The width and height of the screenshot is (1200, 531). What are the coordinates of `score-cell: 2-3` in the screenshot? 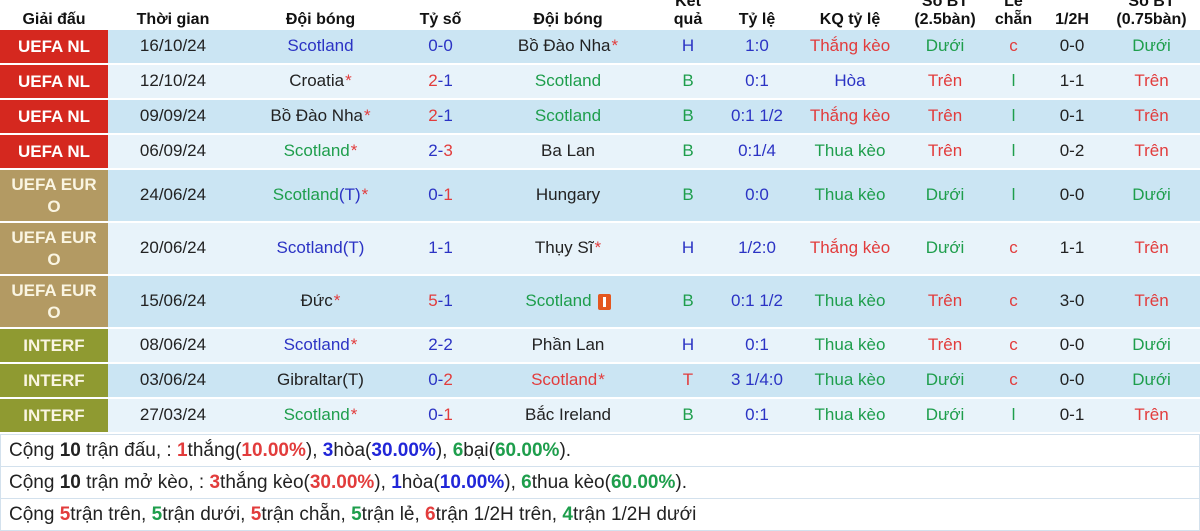 It's located at (440, 152).